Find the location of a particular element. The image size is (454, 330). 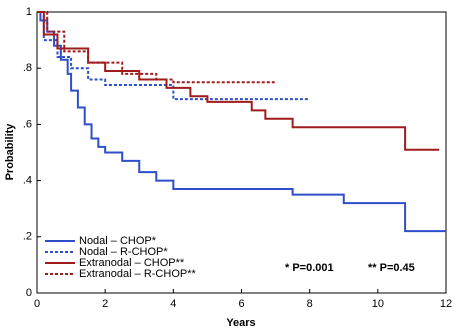

y-tick-label: .4 is located at coordinates (27, 181).